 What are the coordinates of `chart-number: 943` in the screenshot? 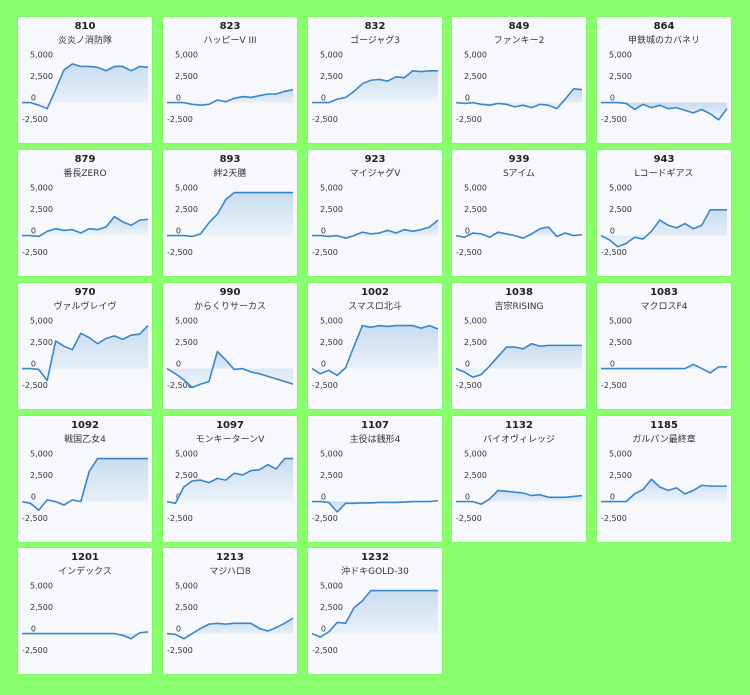 It's located at (664, 159).